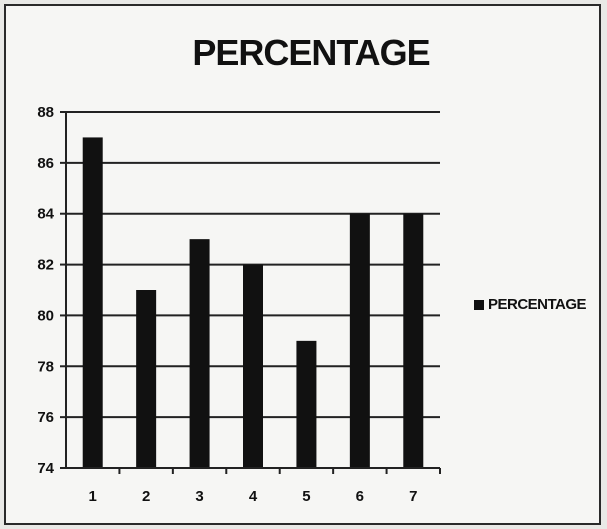  Describe the element at coordinates (45, 366) in the screenshot. I see `y-tick-label: 78` at that location.